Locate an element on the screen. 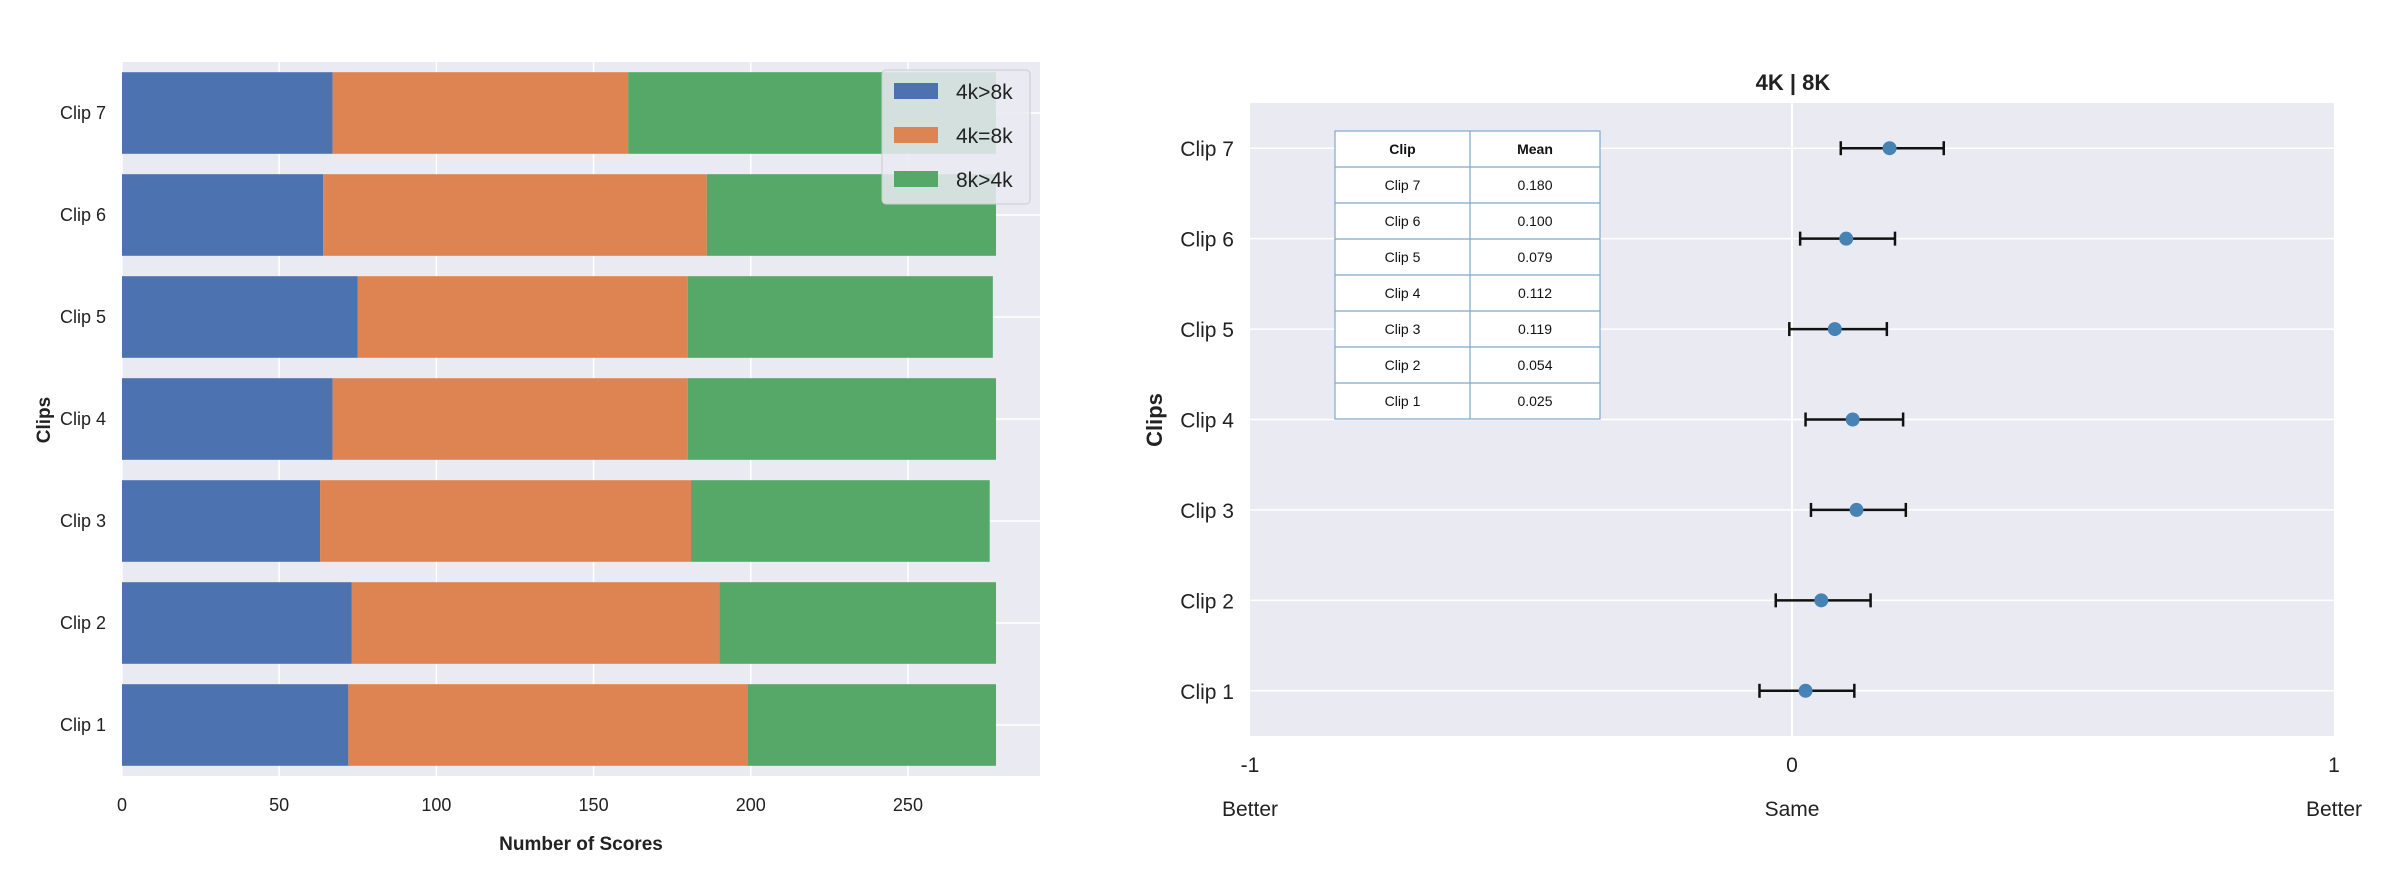 This screenshot has width=2400, height=882. legend-swatch-4k-gt-8k is located at coordinates (916, 91).